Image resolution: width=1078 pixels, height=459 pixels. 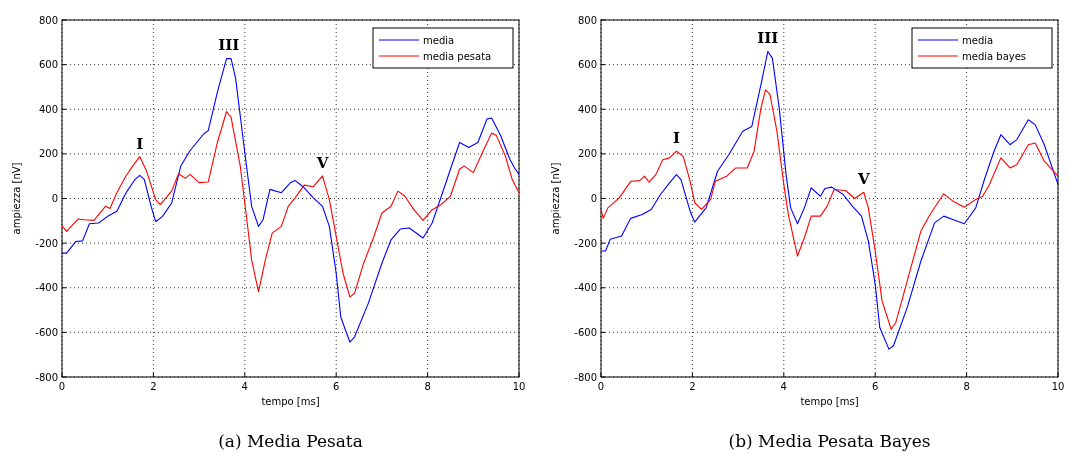 What do you see at coordinates (457, 56) in the screenshot?
I see `legend-label: media pesata` at bounding box center [457, 56].